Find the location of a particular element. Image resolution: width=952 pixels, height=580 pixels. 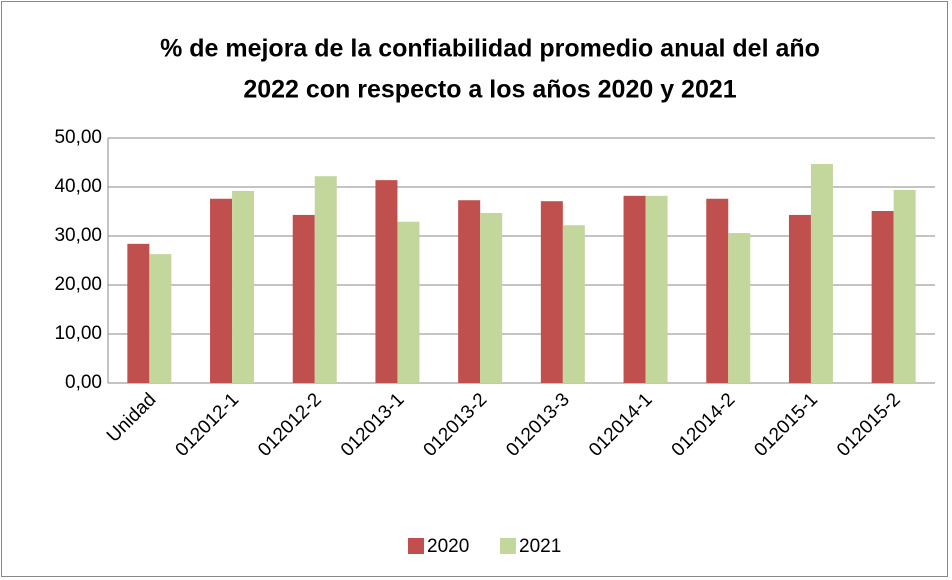

y-tick-label: 50,00 is located at coordinates (78, 137).